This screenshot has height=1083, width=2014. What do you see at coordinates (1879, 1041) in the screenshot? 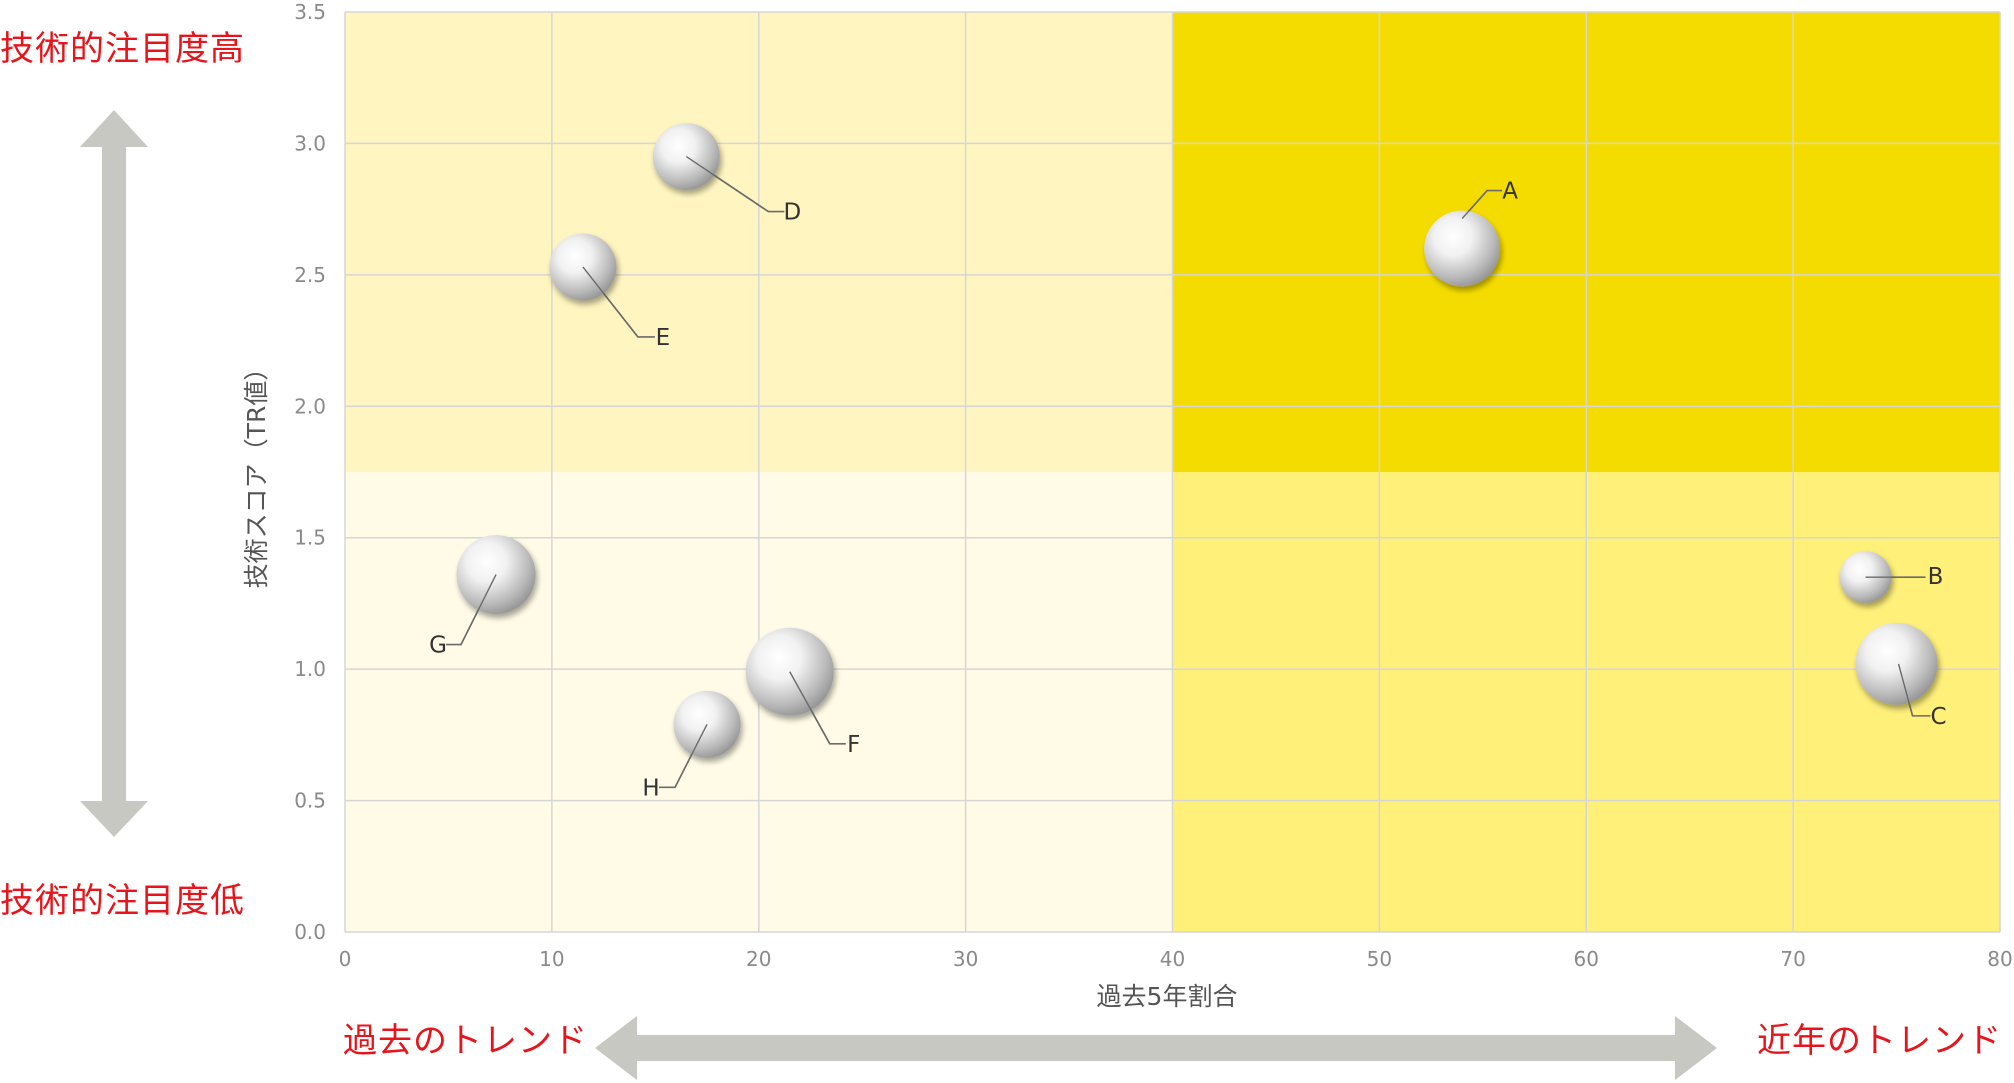
I see `annotation-recent-trend: 近年のトレンド` at bounding box center [1879, 1041].